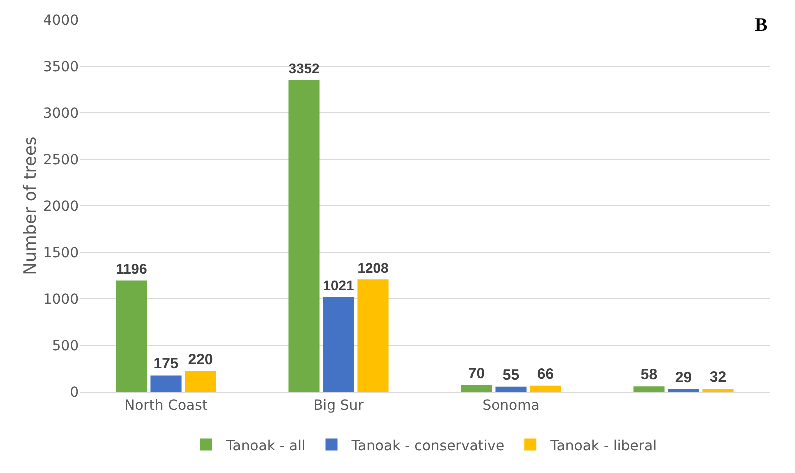 The width and height of the screenshot is (795, 473). I want to click on y-tick-label: 2000, so click(61, 206).